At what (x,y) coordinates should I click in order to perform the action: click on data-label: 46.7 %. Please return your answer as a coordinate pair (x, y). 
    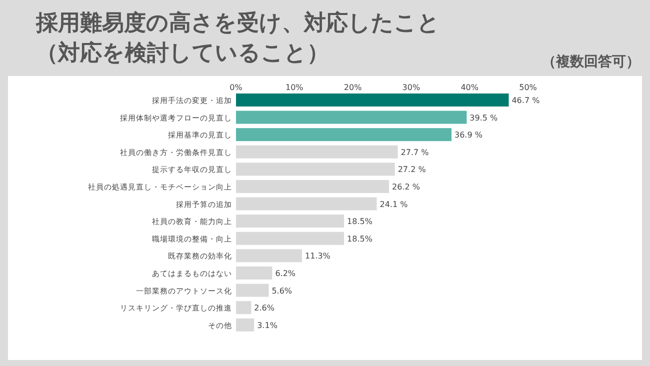
    Looking at the image, I should click on (526, 100).